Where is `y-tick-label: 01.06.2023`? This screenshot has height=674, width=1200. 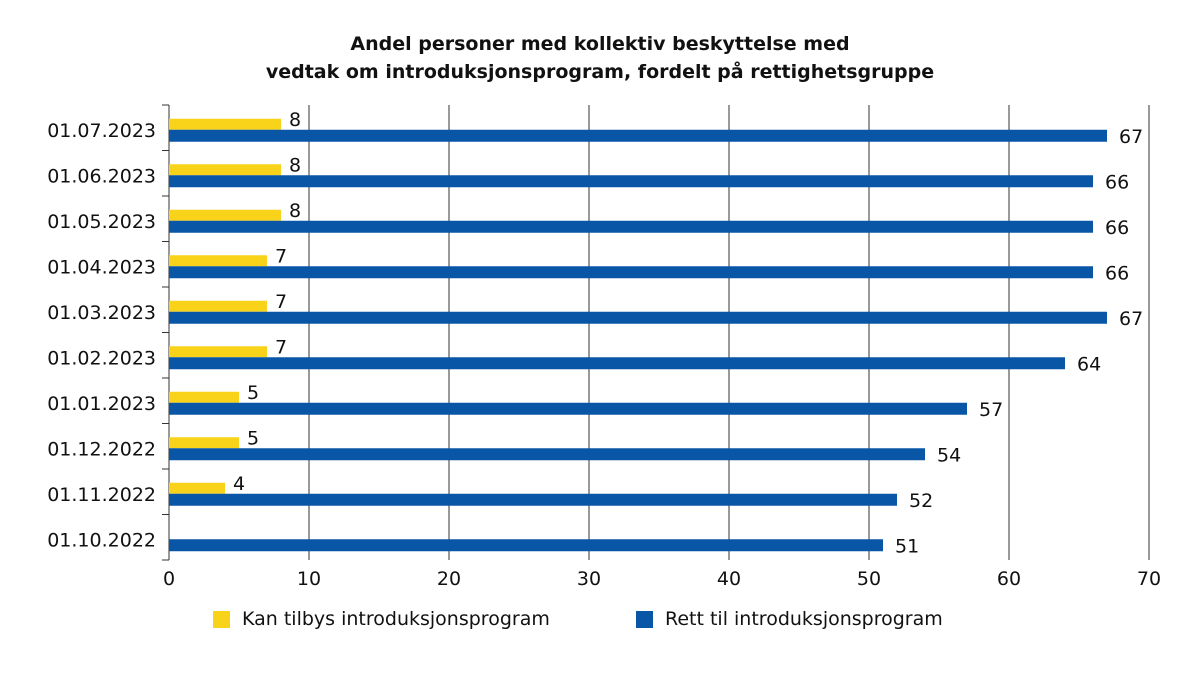 y-tick-label: 01.06.2023 is located at coordinates (101, 176).